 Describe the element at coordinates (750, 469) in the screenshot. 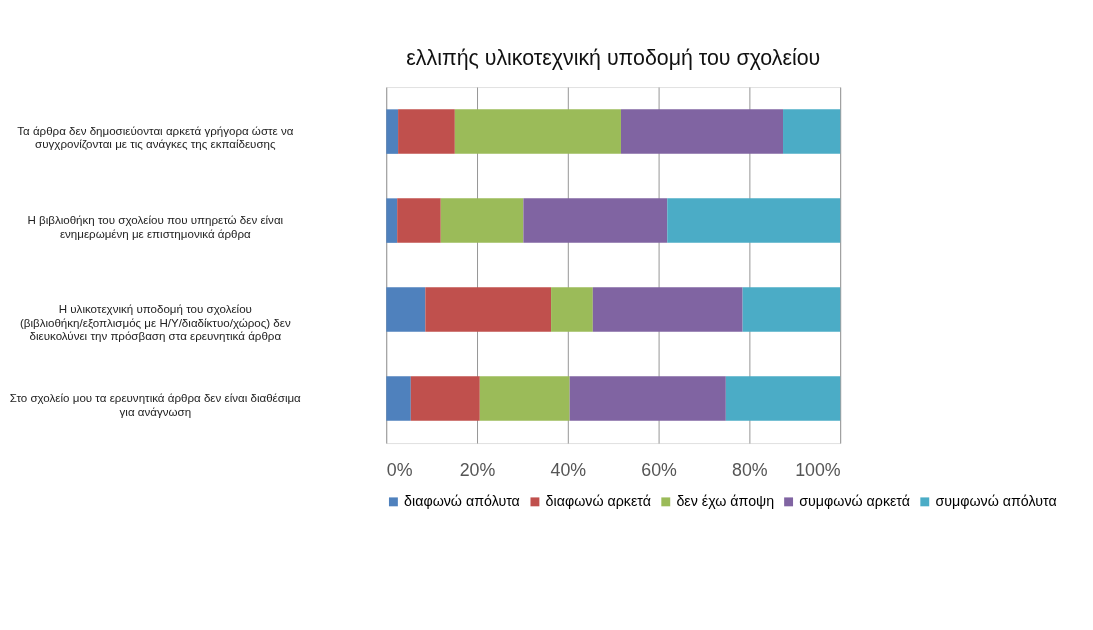

I see `x-tick-label: 80%` at that location.